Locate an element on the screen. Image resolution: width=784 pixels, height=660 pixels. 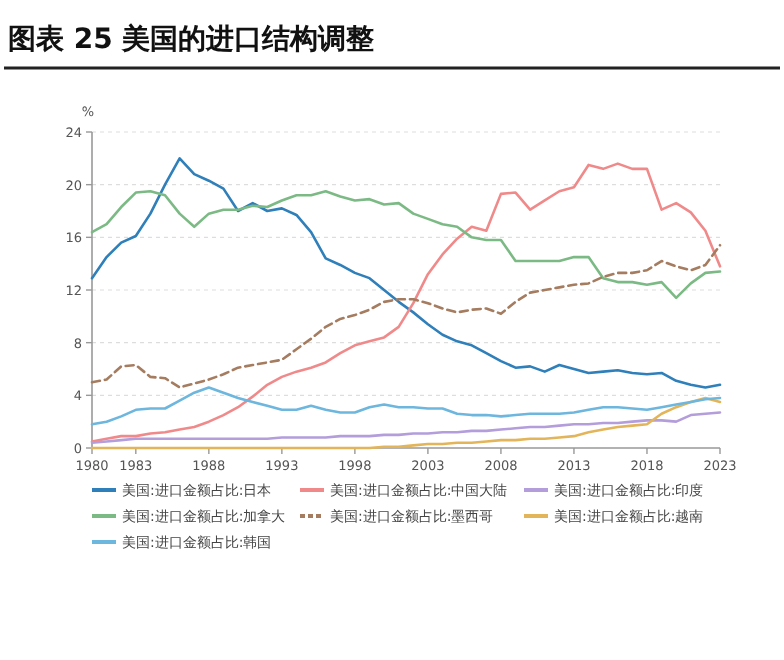
chart-title: 图表 25 美国的进口结构调整 is located at coordinates (192, 39).